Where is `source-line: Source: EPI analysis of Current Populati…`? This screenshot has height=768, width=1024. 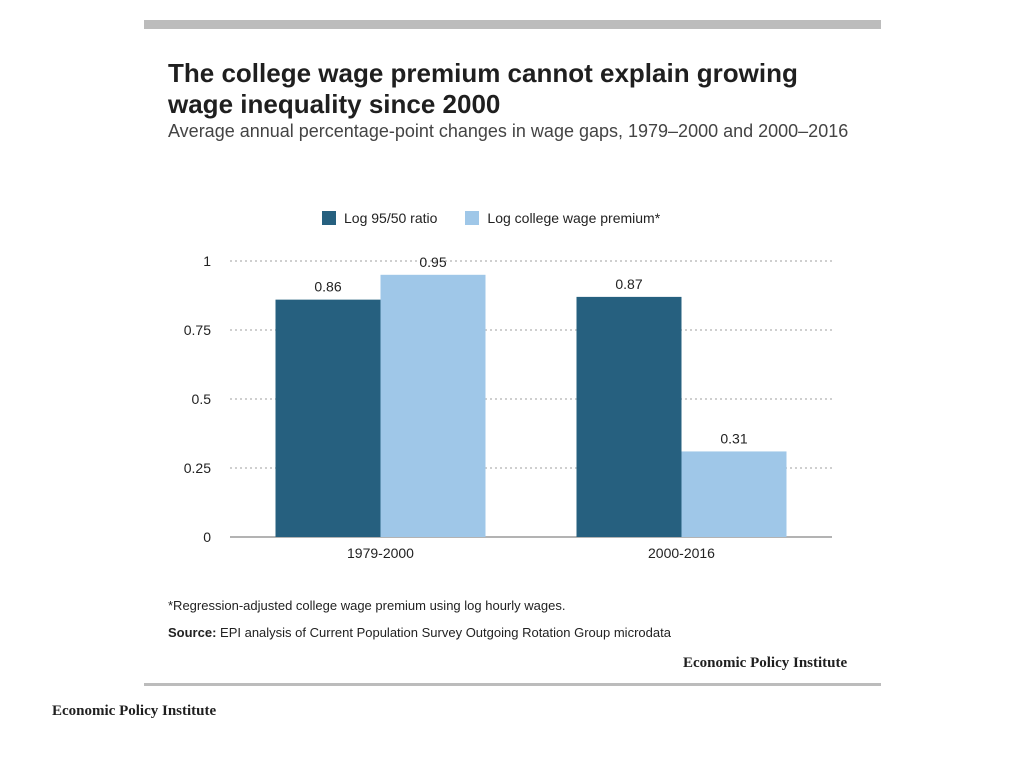 source-line: Source: EPI analysis of Current Populati… is located at coordinates (419, 632).